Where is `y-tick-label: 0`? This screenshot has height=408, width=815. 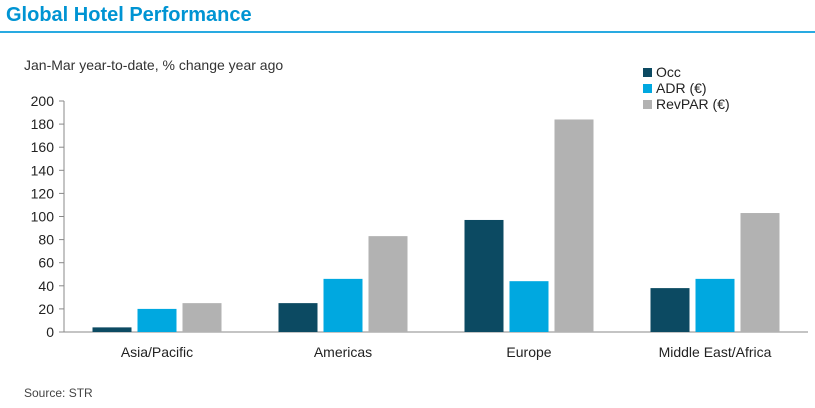
y-tick-label: 0 is located at coordinates (50, 332).